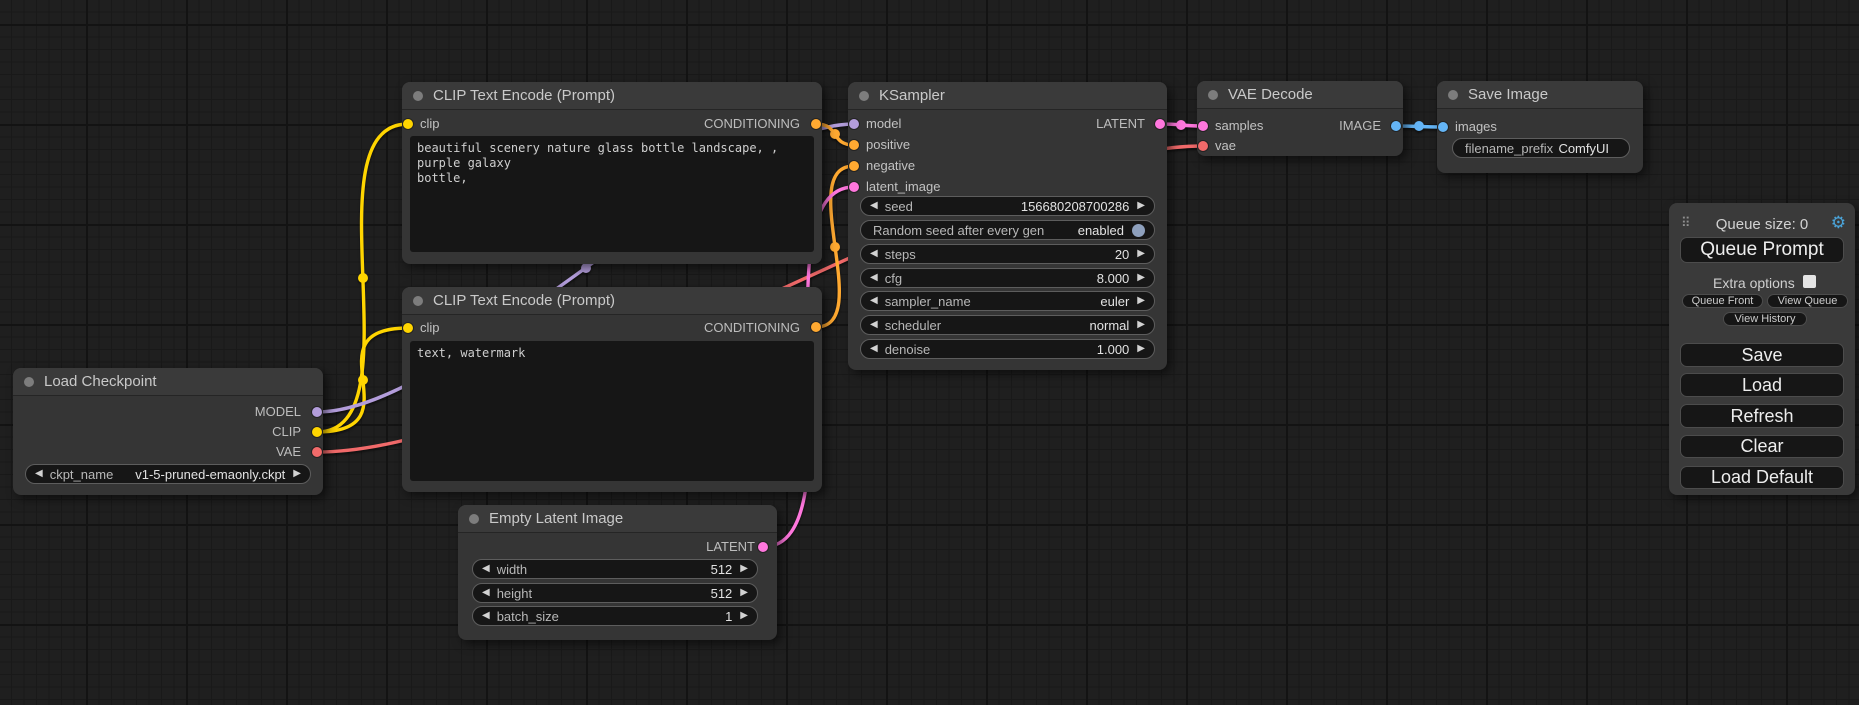 The height and width of the screenshot is (705, 1859). I want to click on widget-value: 8.000, so click(1113, 278).